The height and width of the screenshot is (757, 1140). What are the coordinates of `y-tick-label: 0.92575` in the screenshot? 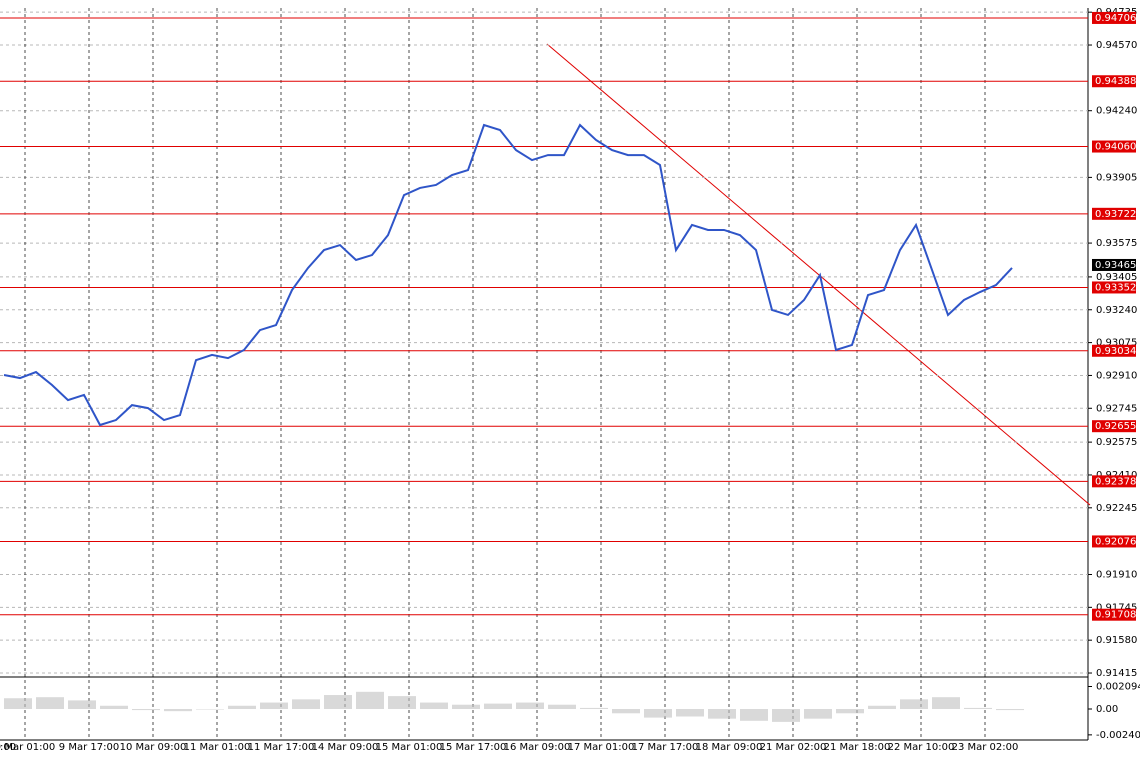 It's located at (1116, 442).